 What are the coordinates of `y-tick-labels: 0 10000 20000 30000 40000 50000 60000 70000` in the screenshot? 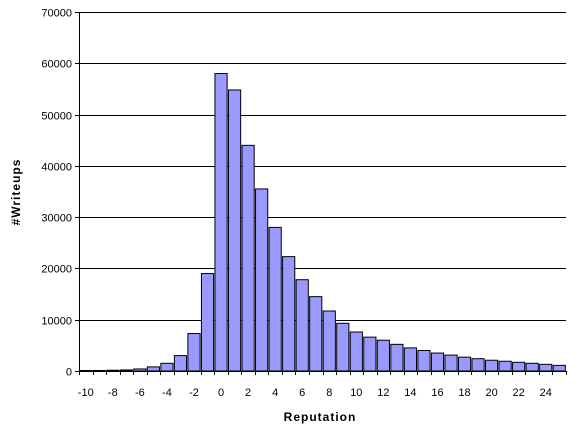 It's located at (56, 193).